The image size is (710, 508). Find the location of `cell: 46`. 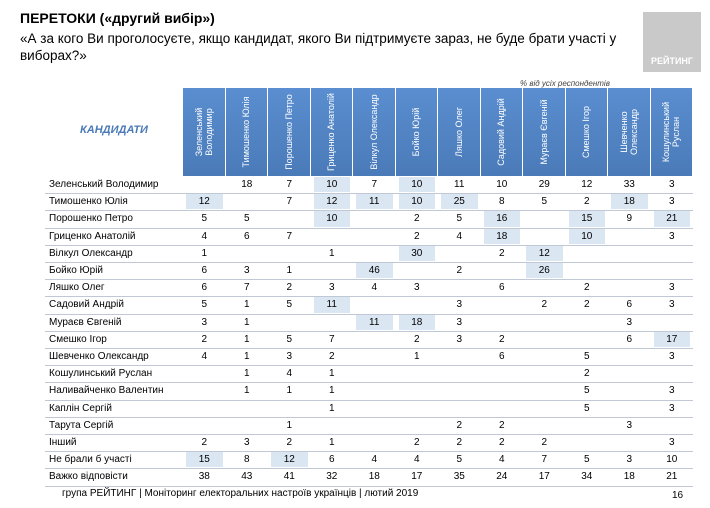

cell: 46 is located at coordinates (374, 271).